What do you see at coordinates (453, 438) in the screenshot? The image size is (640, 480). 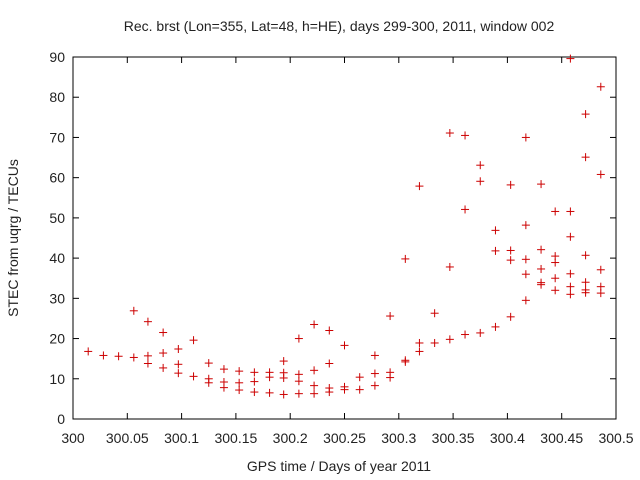 I see `x-tick-label: 300.35` at bounding box center [453, 438].